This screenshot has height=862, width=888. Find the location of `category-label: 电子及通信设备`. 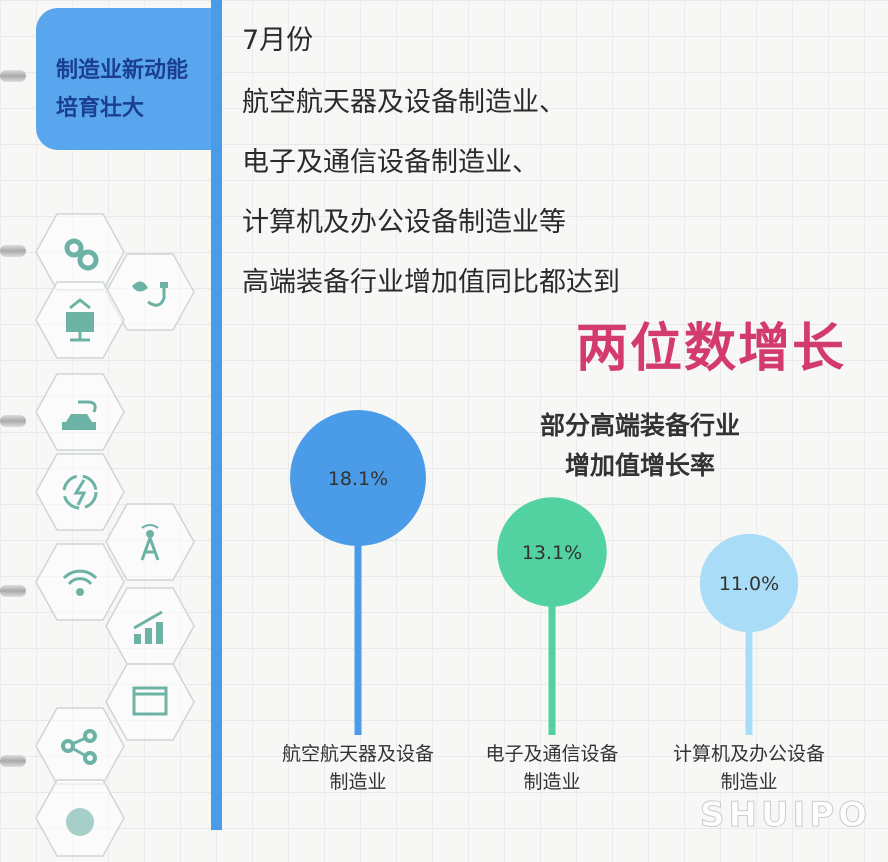

category-label: 电子及通信设备 is located at coordinates (551, 754).